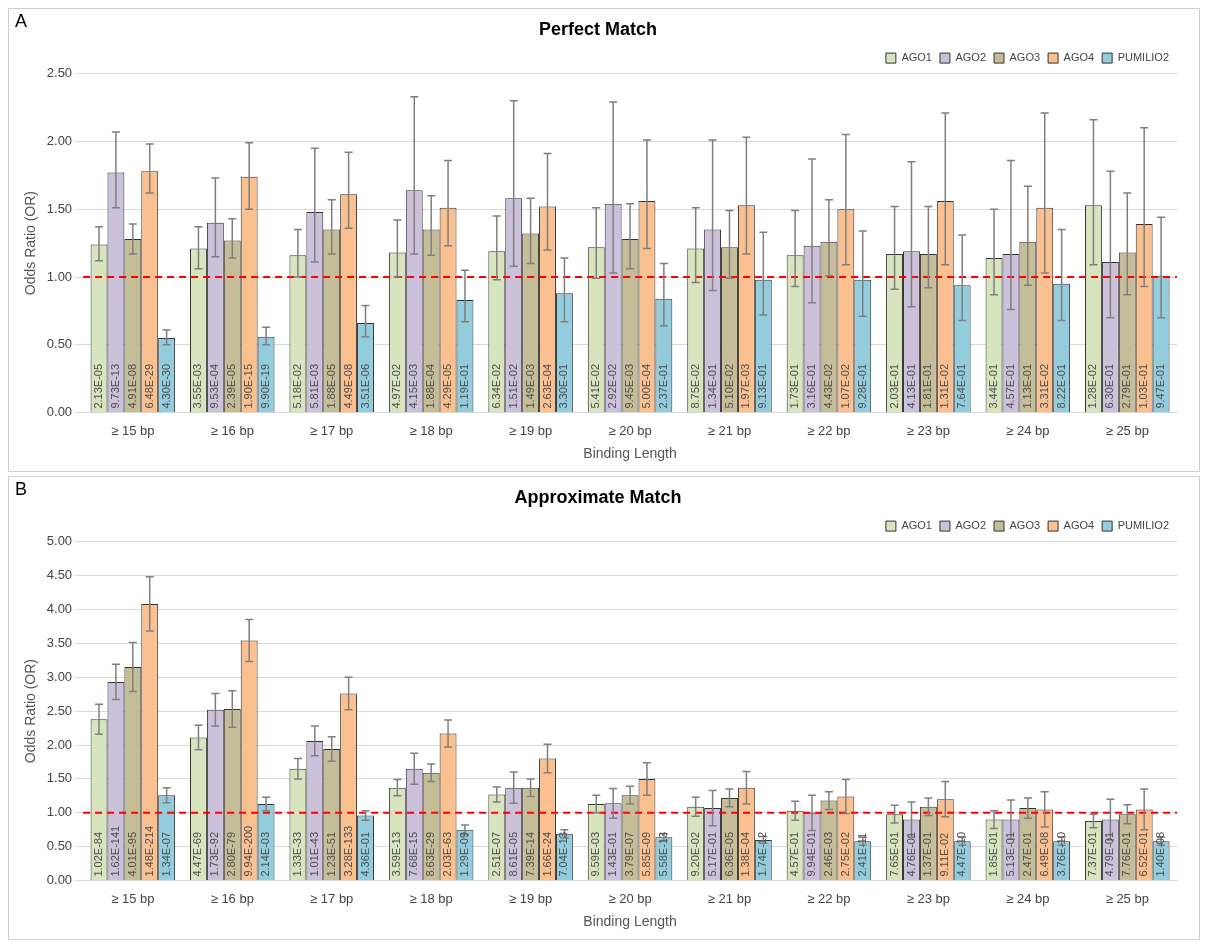 The width and height of the screenshot is (1208, 951). Describe the element at coordinates (364, 854) in the screenshot. I see `annotation: 4.36E-01` at that location.